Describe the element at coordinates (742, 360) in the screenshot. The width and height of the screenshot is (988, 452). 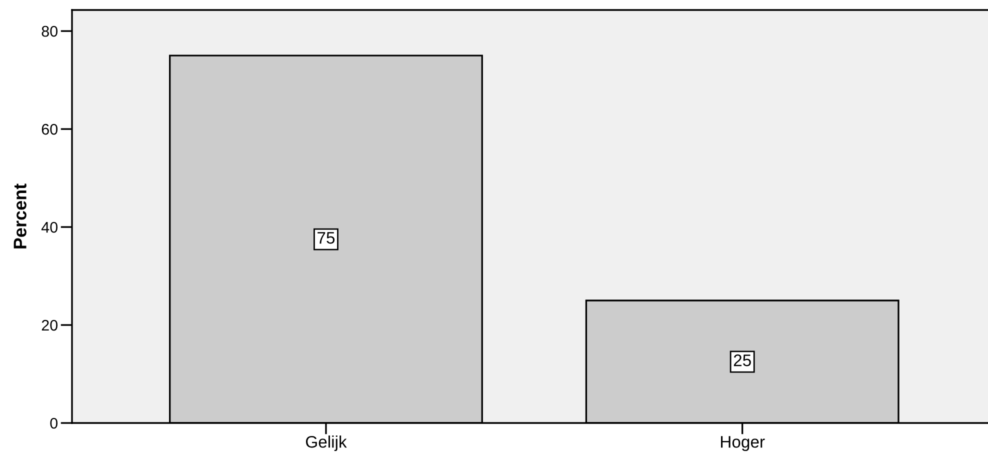
I see `data-label: 25` at that location.